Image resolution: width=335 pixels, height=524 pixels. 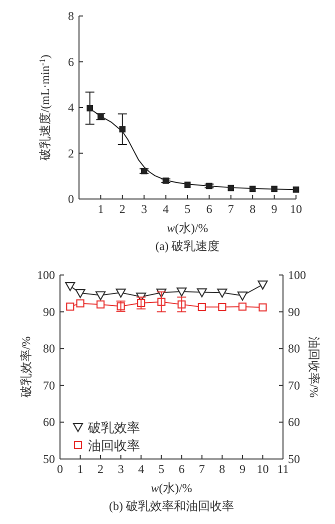 What do you see at coordinates (294, 422) in the screenshot?
I see `y2-tick-label: 60` at bounding box center [294, 422].